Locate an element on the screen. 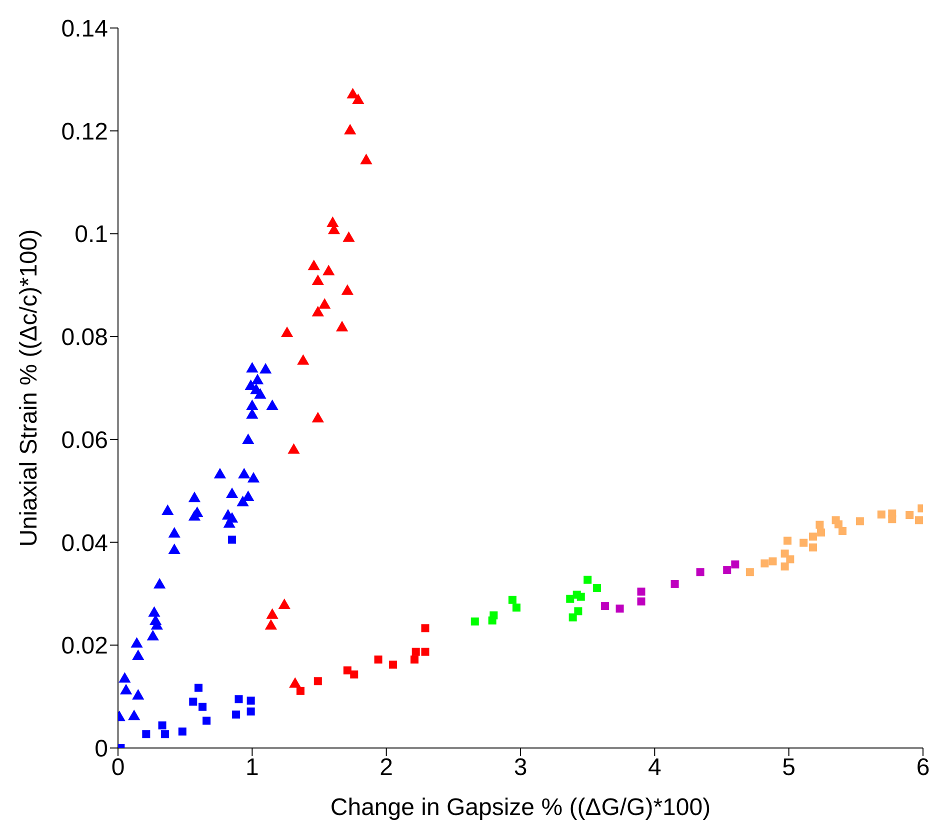 Image resolution: width=951 pixels, height=836 pixels. x-tick-label: 6 is located at coordinates (923, 768).